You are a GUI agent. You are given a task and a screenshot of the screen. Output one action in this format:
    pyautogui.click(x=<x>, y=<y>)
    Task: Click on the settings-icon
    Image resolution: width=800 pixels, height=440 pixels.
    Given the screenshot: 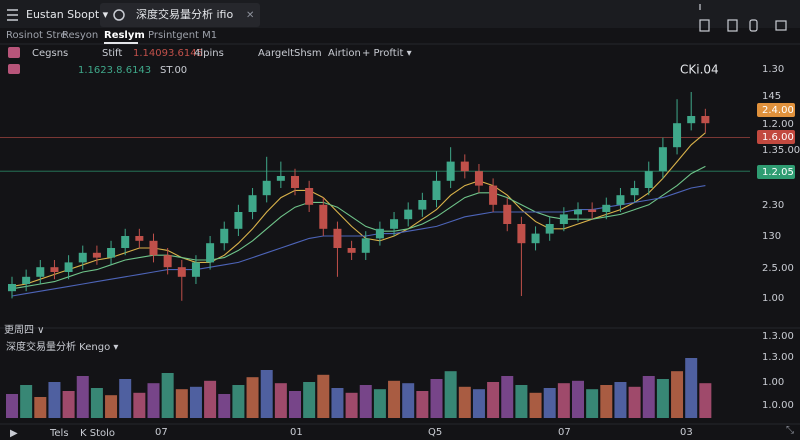 What is the action you would take?
    pyautogui.click(x=119, y=15)
    